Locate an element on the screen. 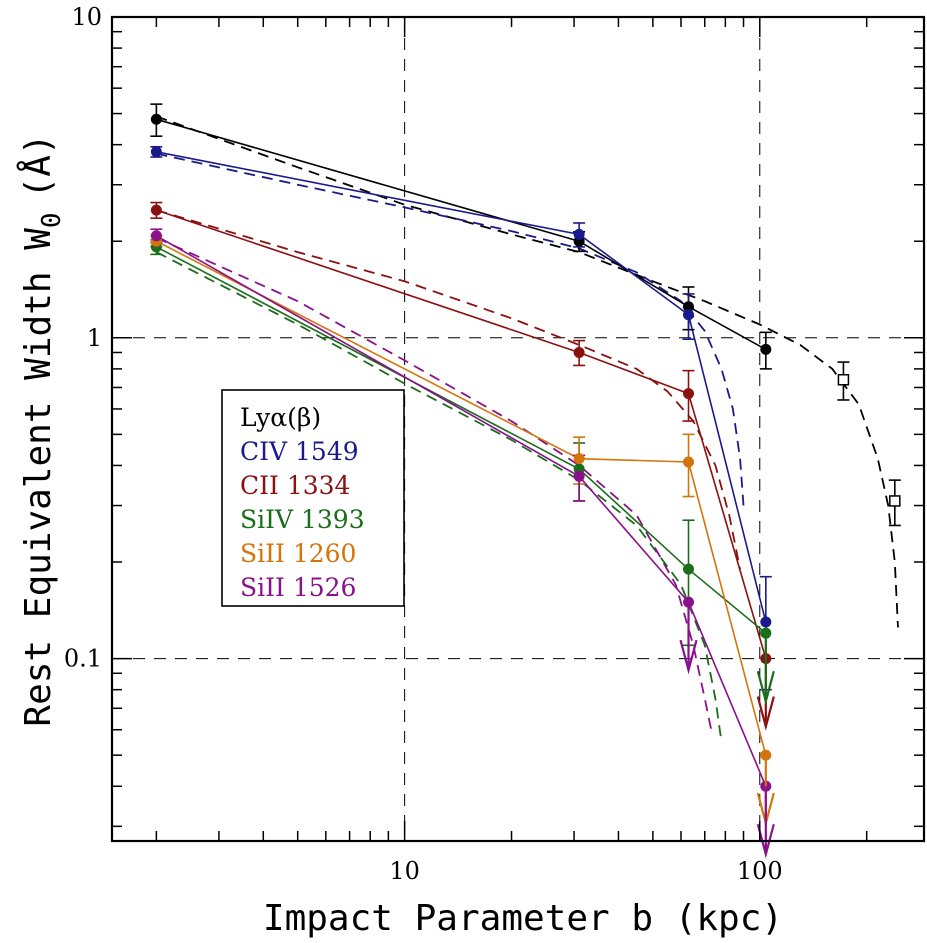  legend-entry: CII 1334 is located at coordinates (295, 485).